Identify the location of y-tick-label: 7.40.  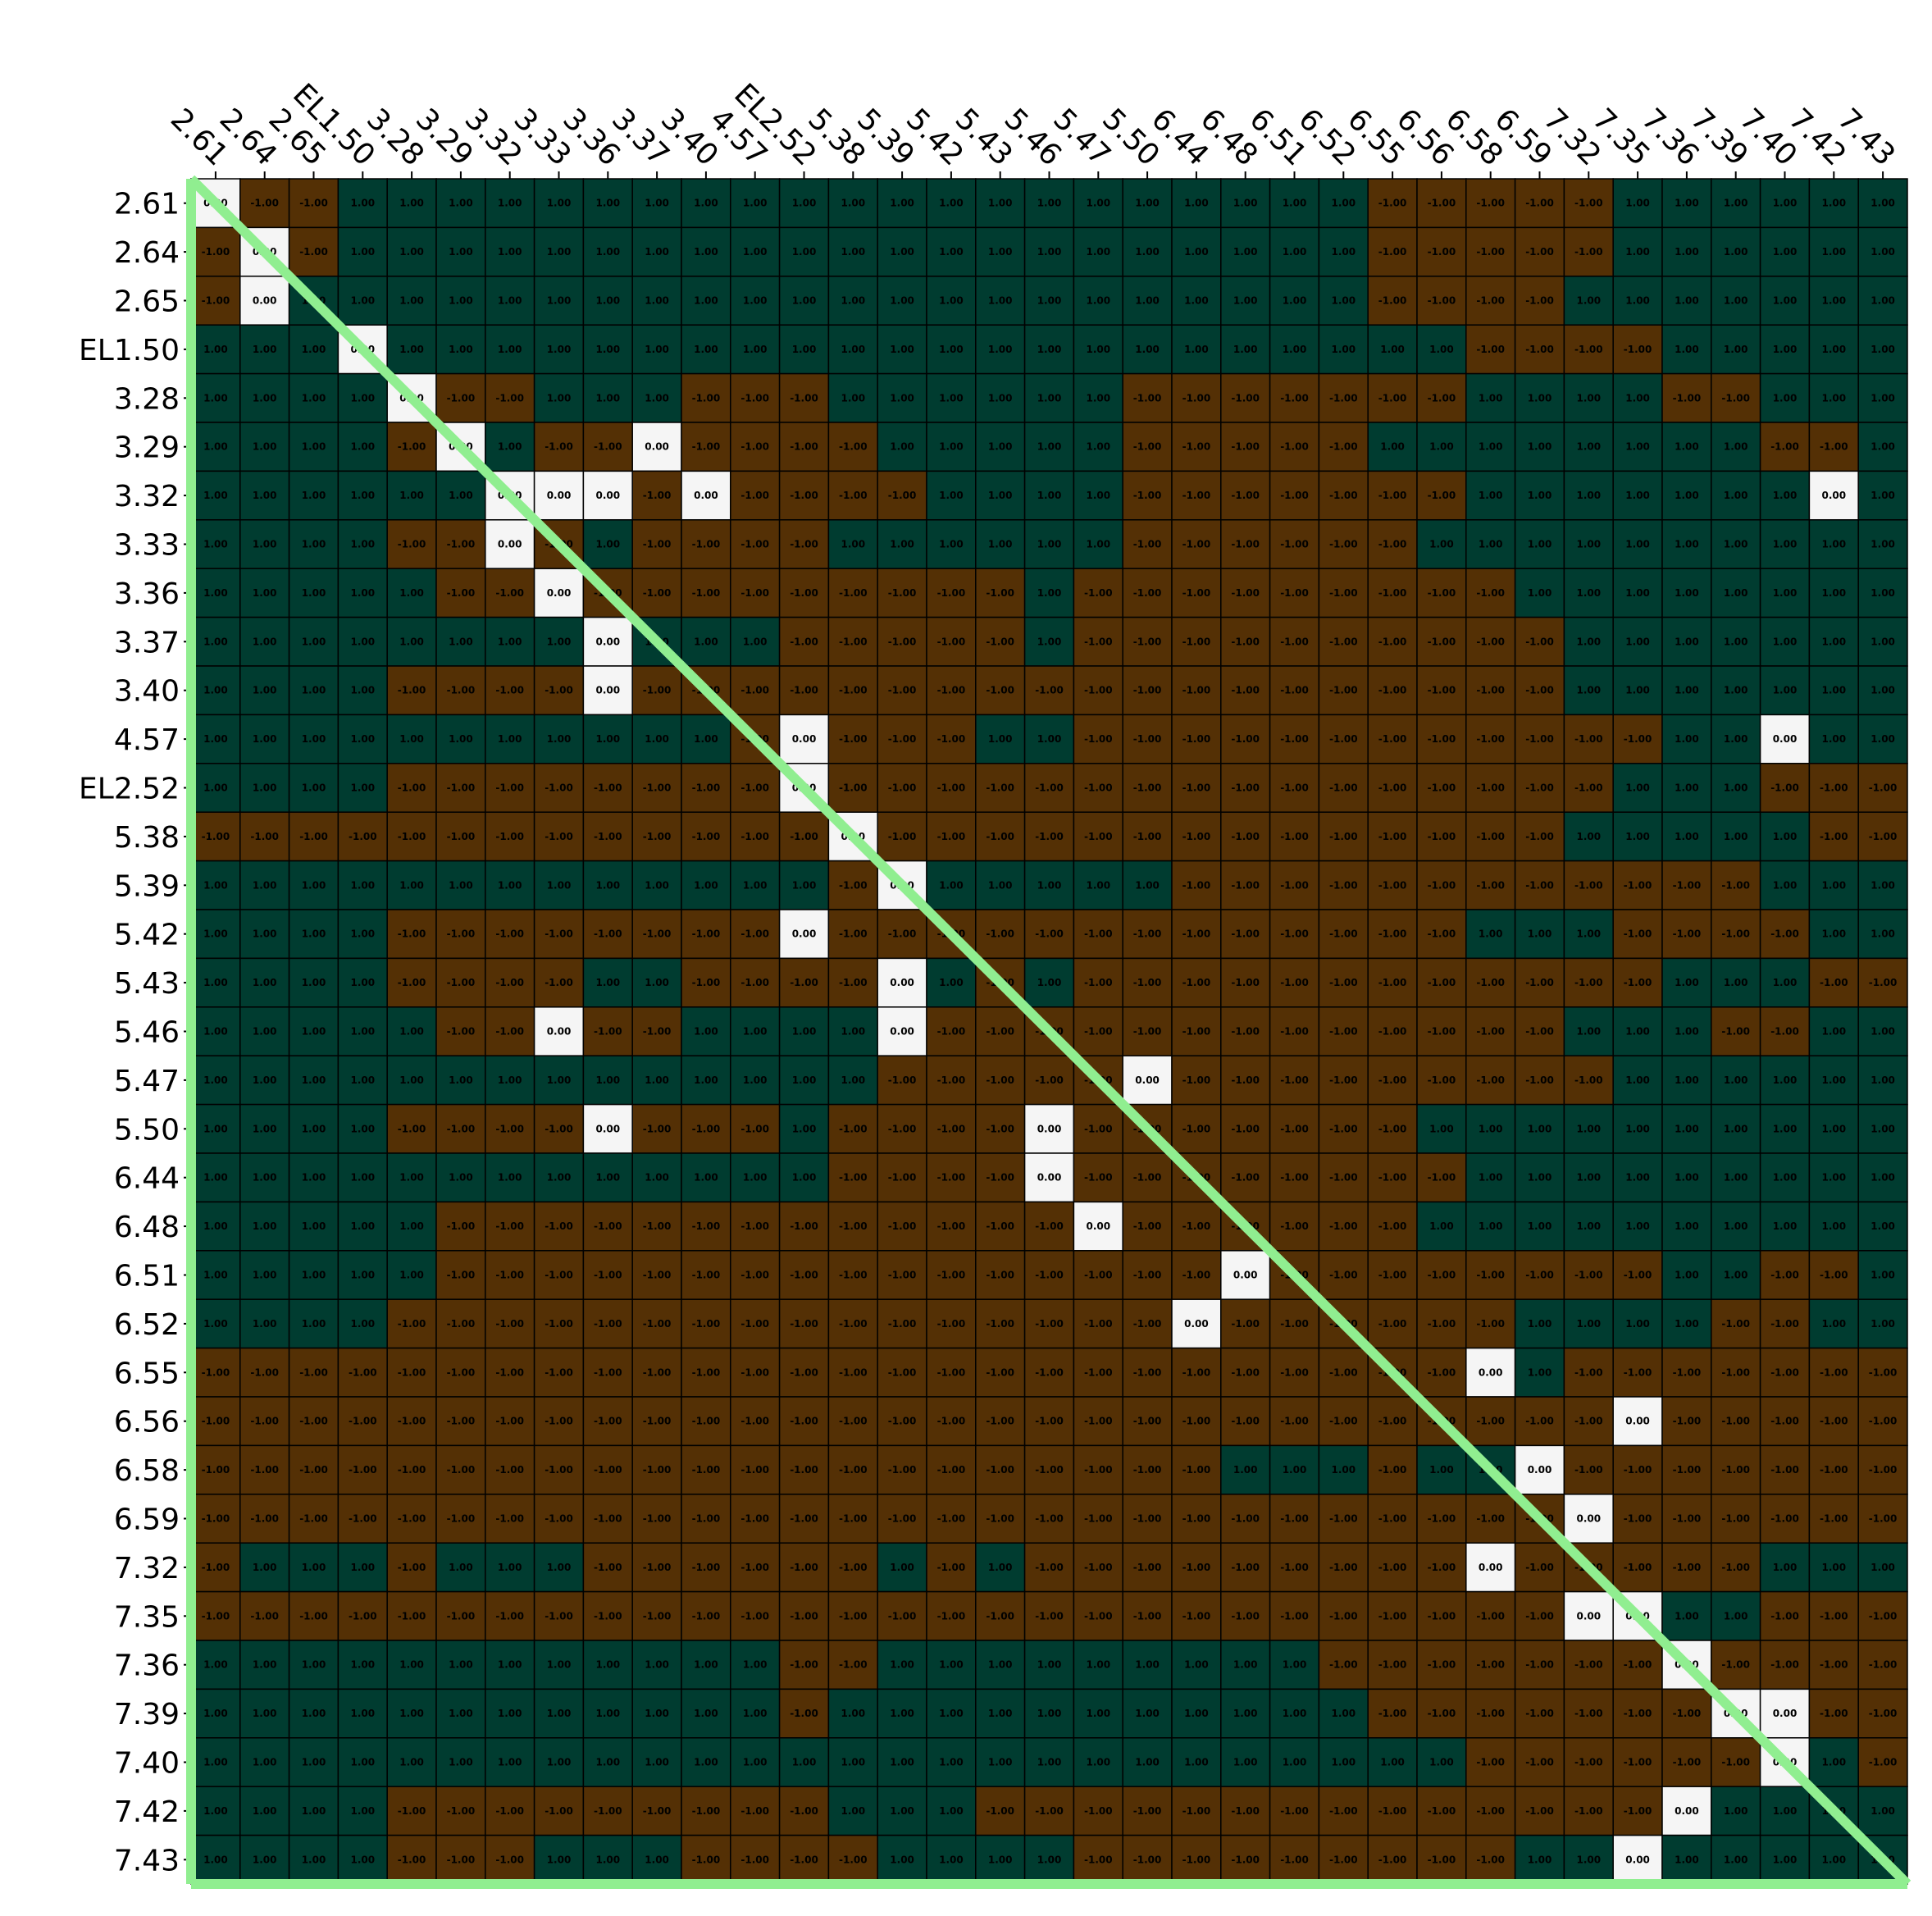
(147, 1764).